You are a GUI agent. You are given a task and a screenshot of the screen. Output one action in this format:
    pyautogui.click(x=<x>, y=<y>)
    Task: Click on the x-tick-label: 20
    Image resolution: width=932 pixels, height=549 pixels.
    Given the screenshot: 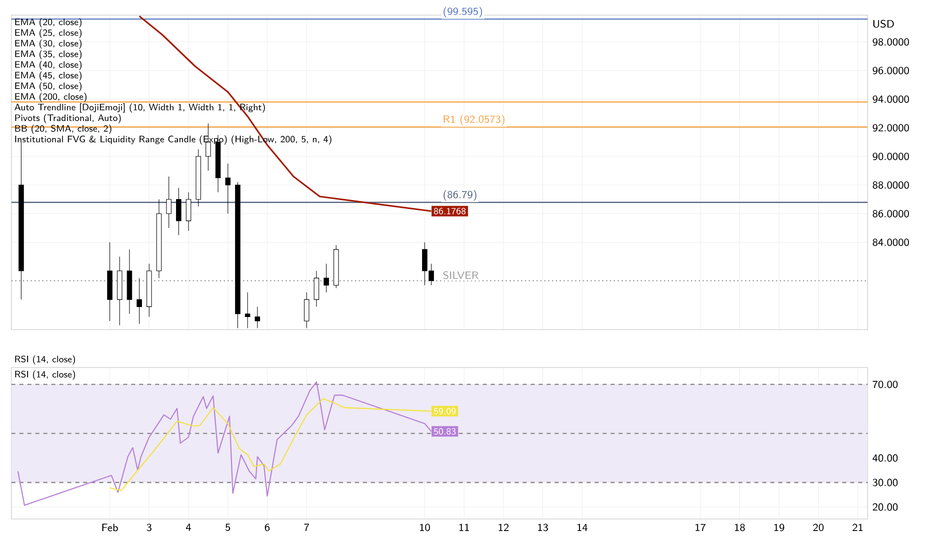 What is the action you would take?
    pyautogui.click(x=818, y=528)
    